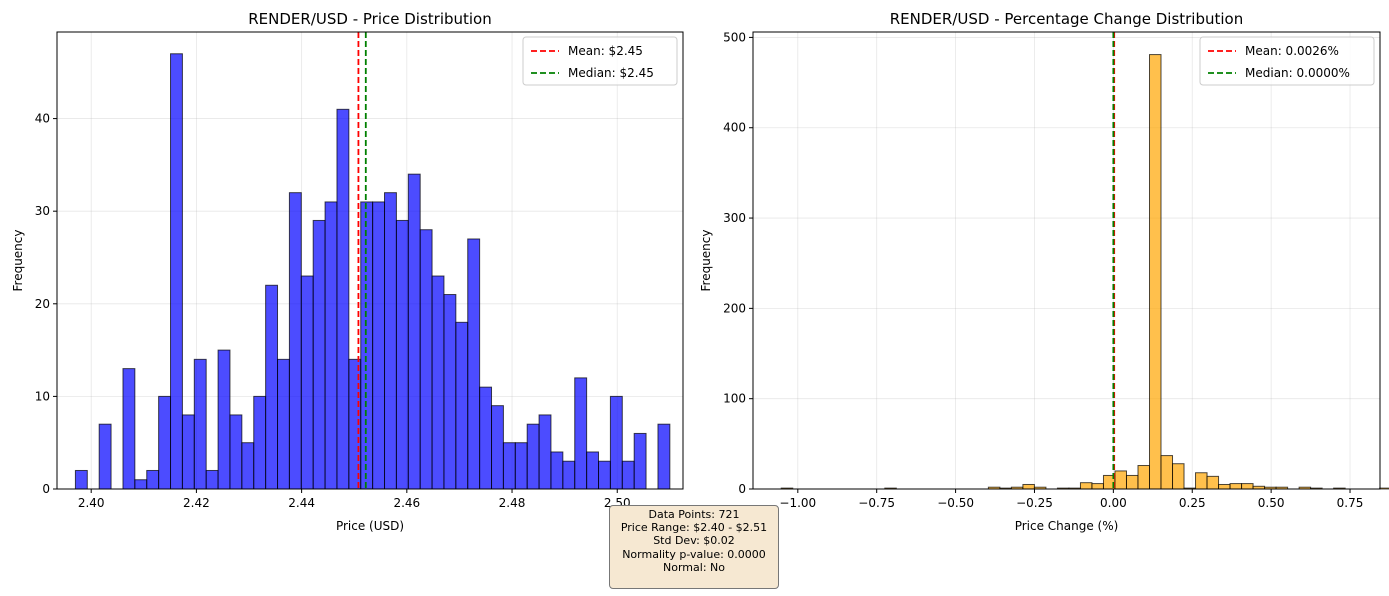 Image resolution: width=1389 pixels, height=596 pixels. Describe the element at coordinates (370, 526) in the screenshot. I see `x-axis-label: Price (USD)` at that location.